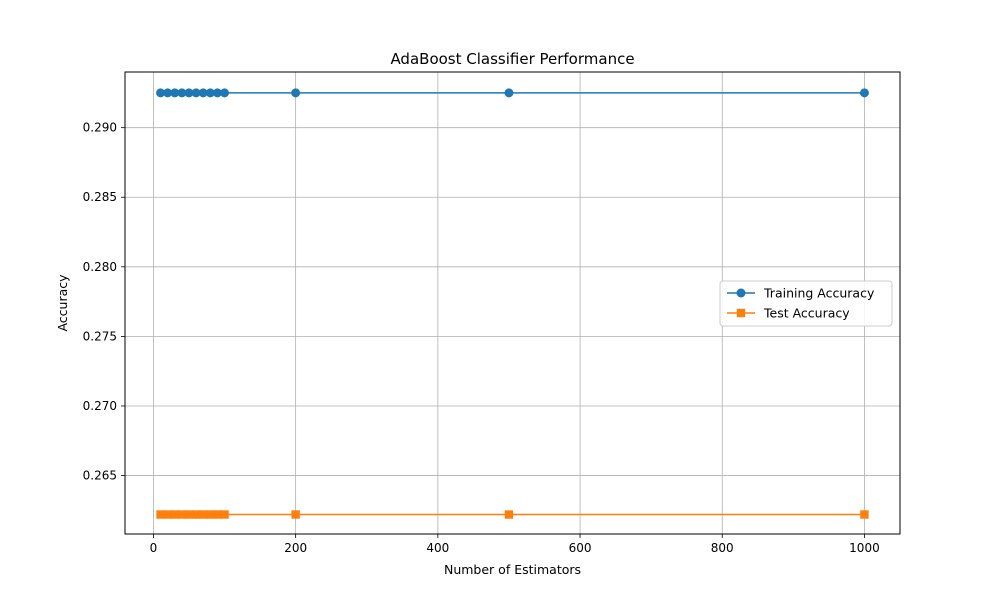 This screenshot has height=604, width=1000. I want to click on y-axis-label: Accuracy, so click(62, 303).